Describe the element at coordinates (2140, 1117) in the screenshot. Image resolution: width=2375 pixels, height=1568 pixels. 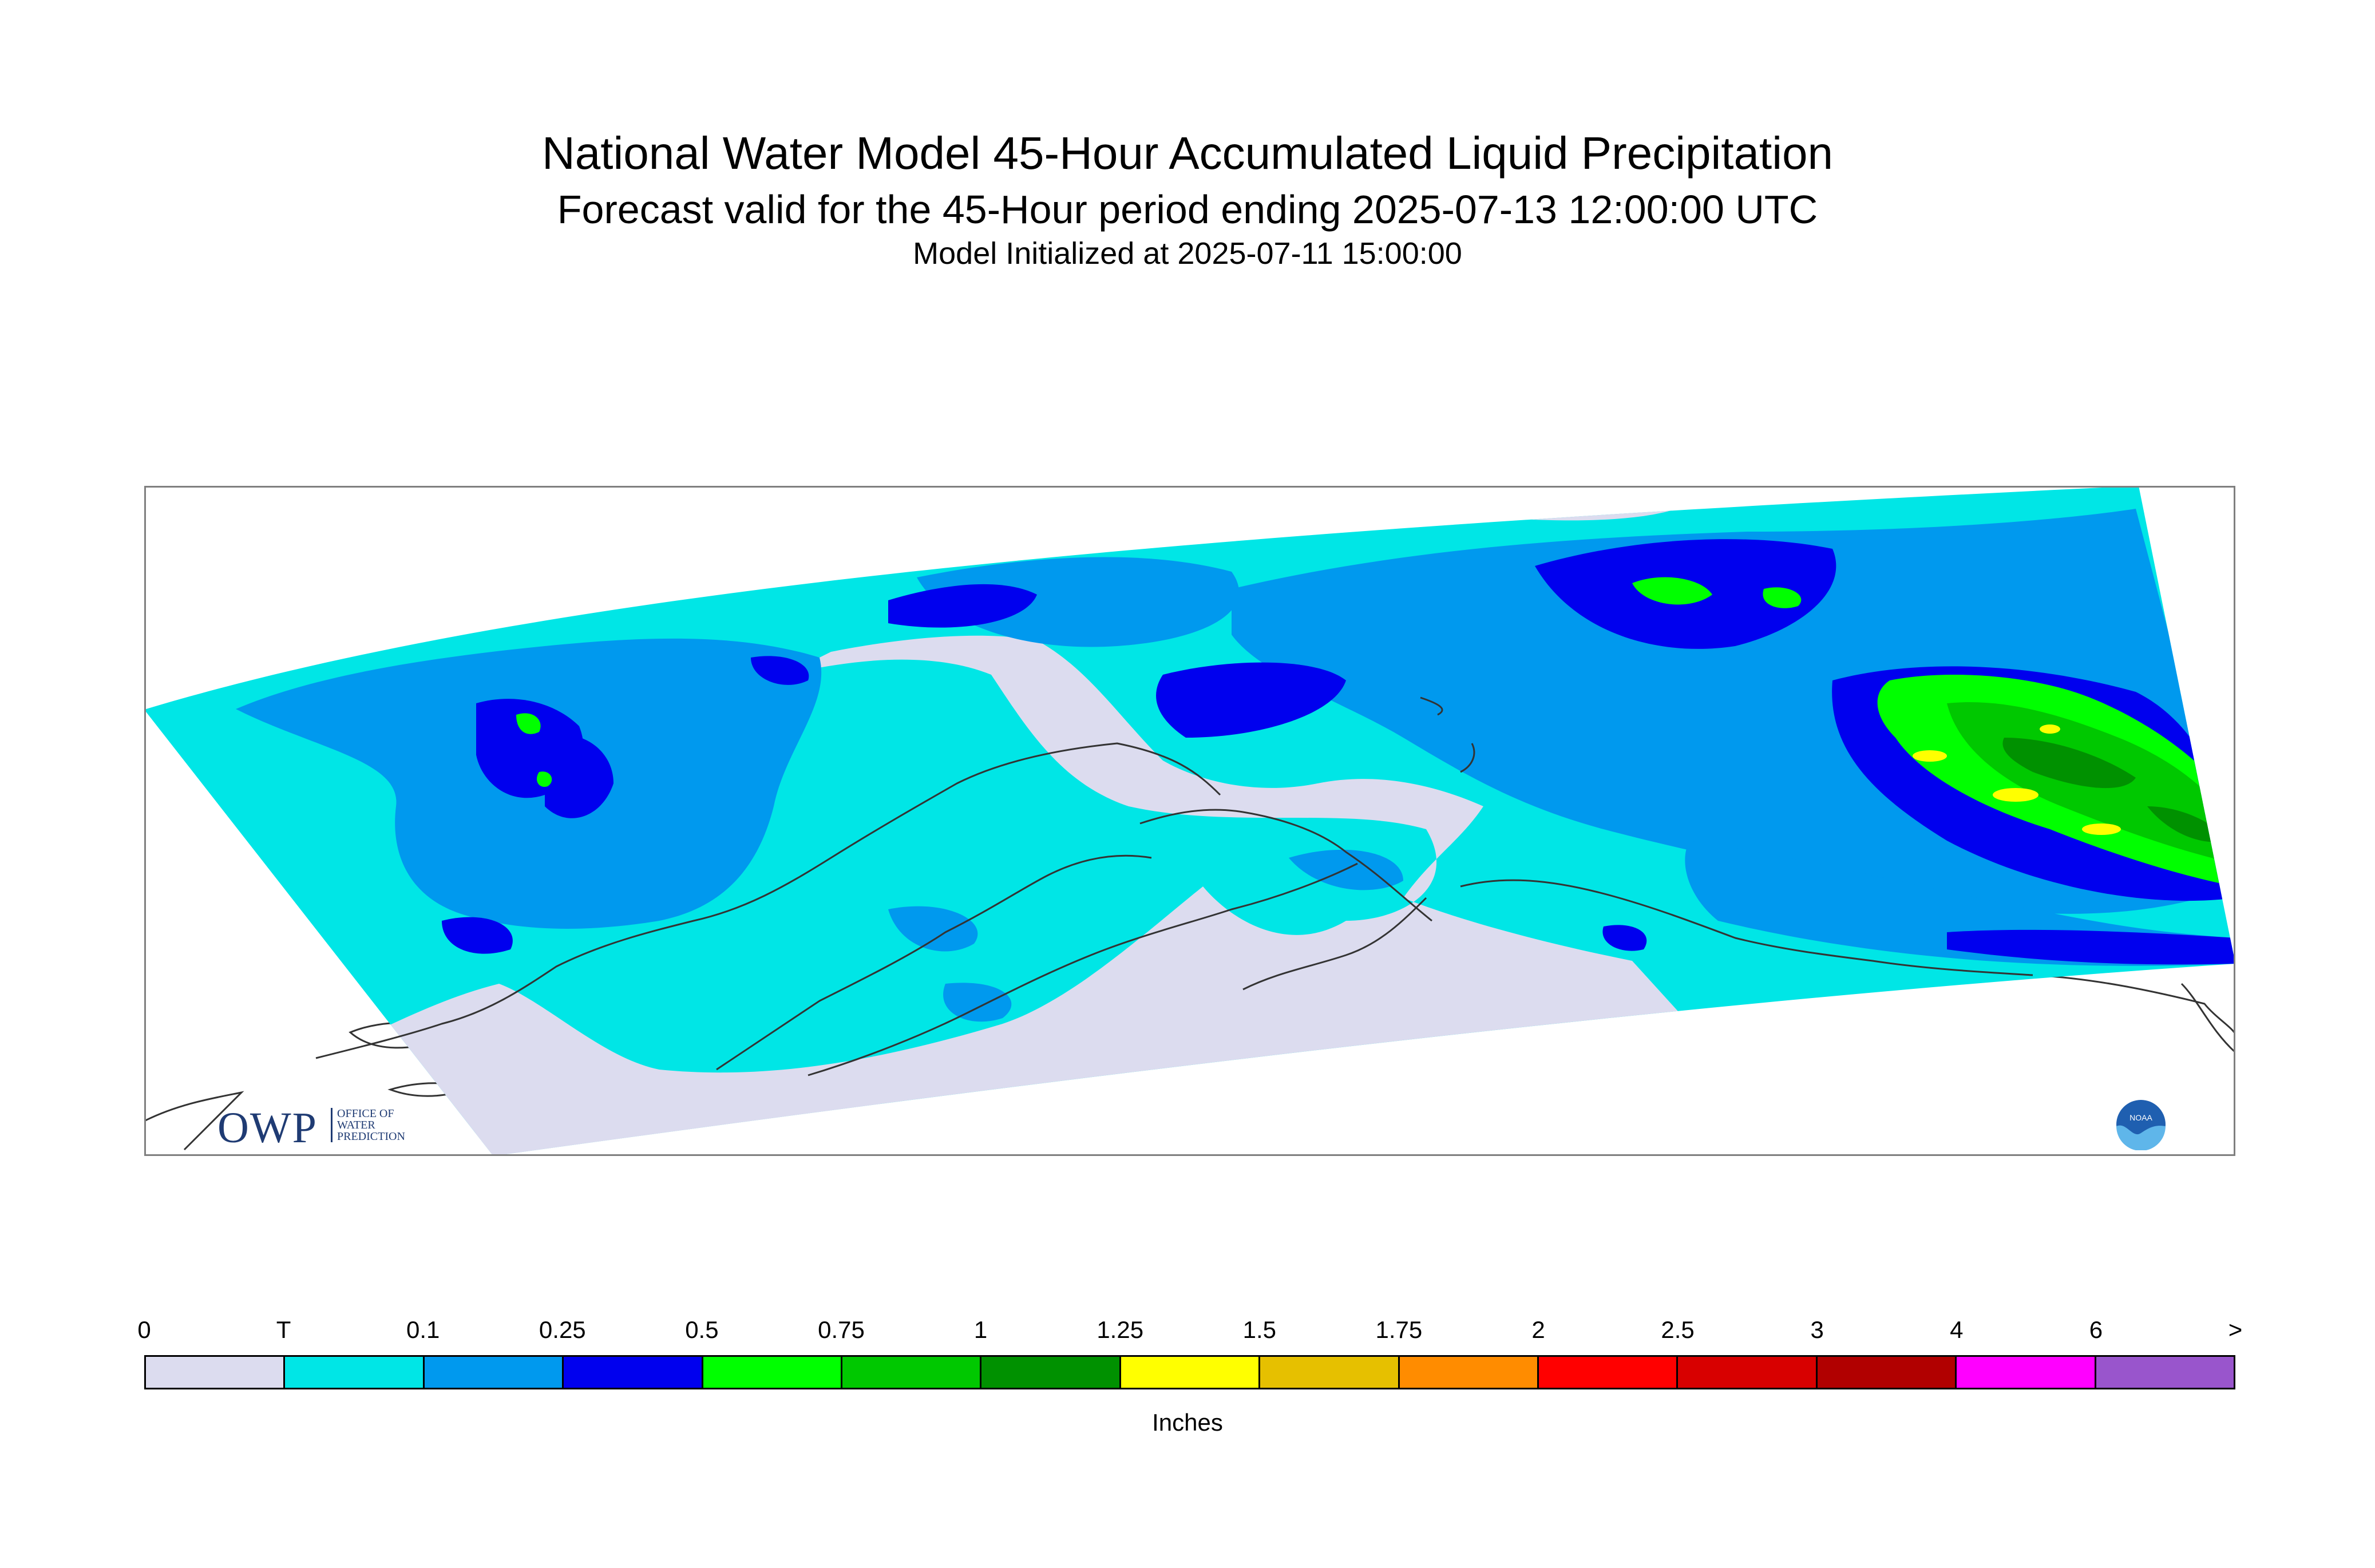
I see `noaa-logo-text: NOAA` at that location.